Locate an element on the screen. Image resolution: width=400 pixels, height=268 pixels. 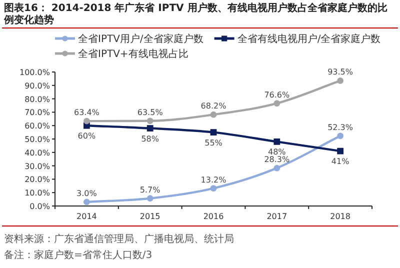
y-tick-label: 10.0% is located at coordinates (37, 193).